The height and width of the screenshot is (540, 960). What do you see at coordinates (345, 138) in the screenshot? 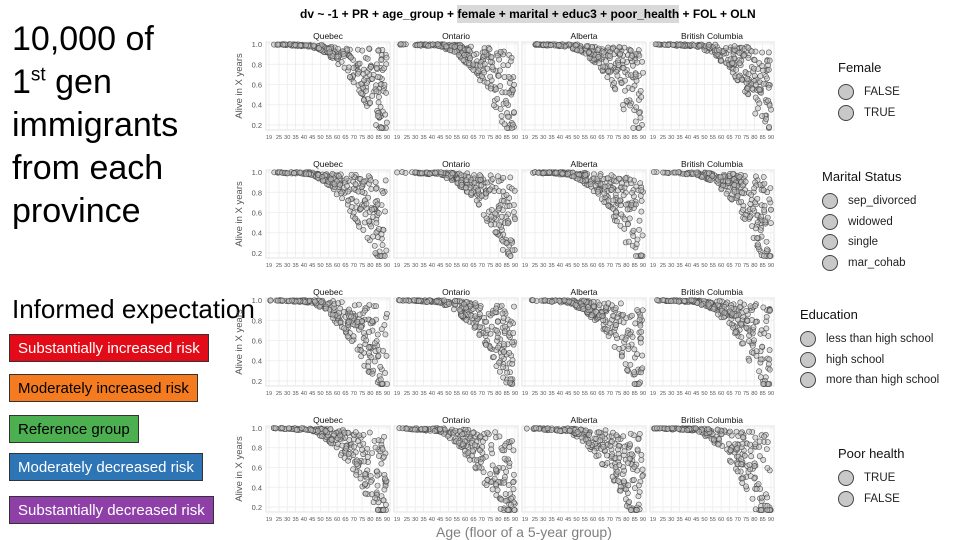
I see `x-tick-label: 65` at bounding box center [345, 138].